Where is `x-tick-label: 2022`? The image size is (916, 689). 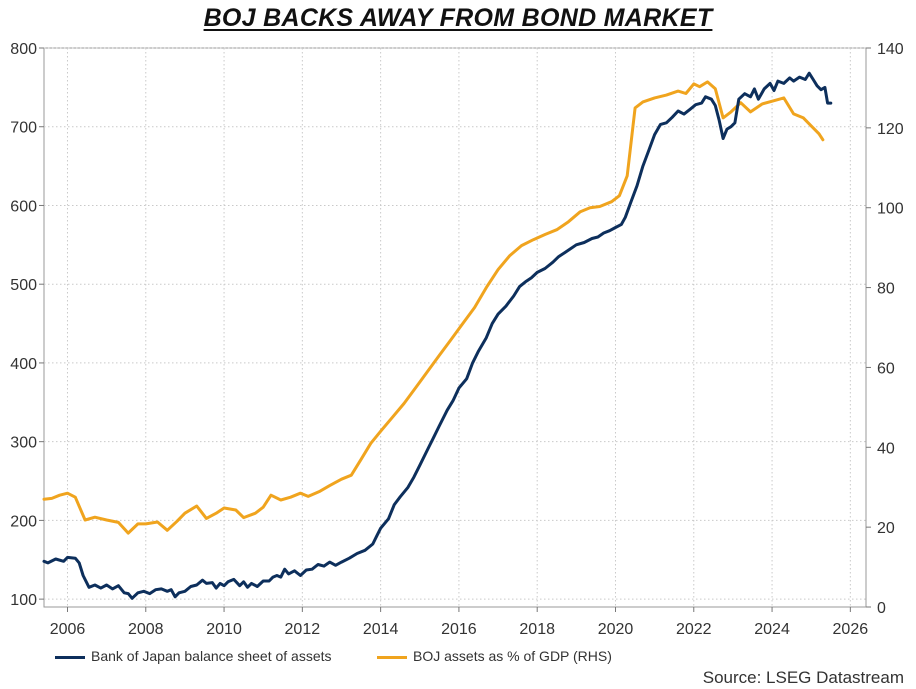
x-tick-label: 2022 is located at coordinates (694, 629).